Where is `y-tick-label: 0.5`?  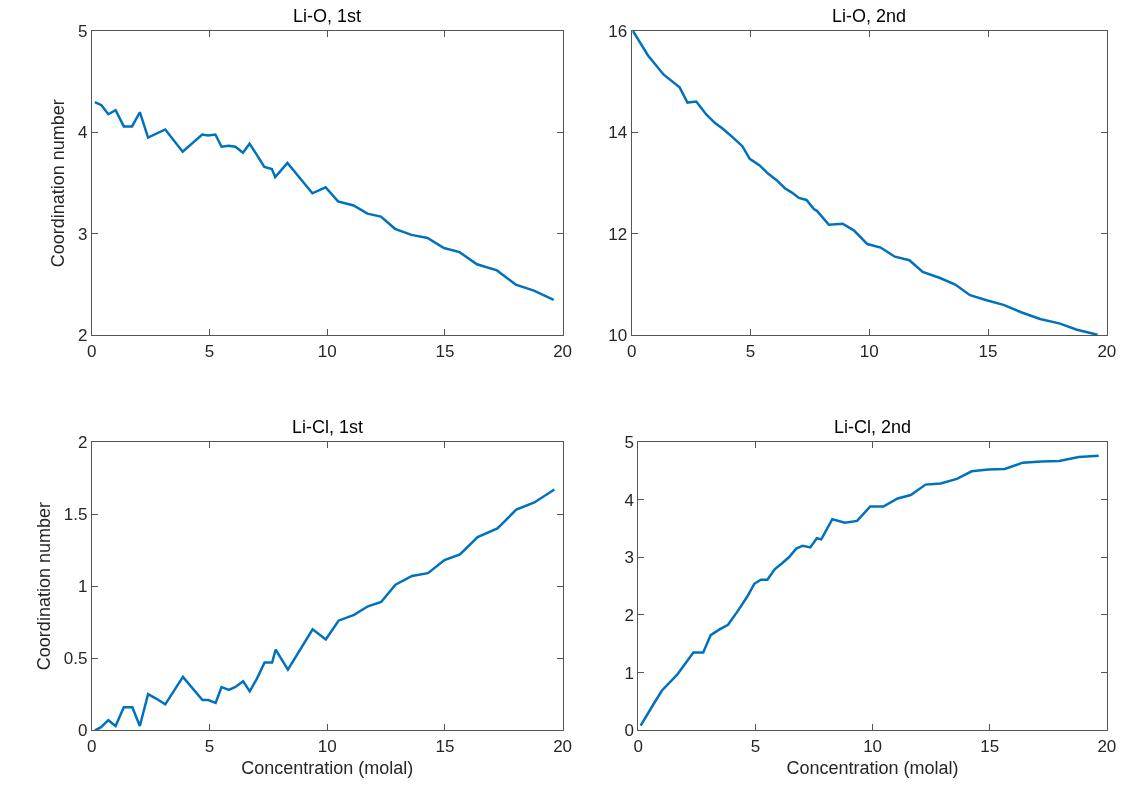 y-tick-label: 0.5 is located at coordinates (75, 659).